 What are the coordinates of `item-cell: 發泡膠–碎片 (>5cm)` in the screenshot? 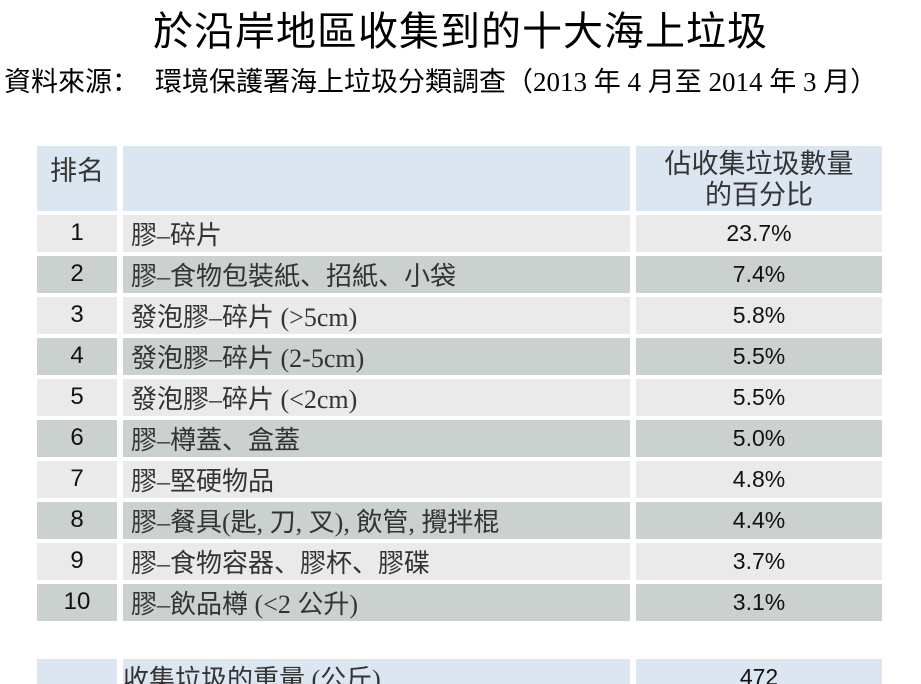 It's located at (376, 315).